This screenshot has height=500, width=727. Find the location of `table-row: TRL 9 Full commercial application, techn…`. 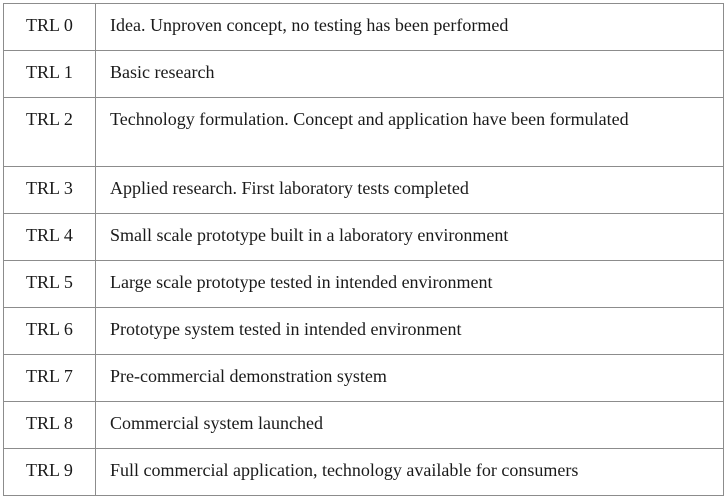

table-row: TRL 9 Full commercial application, techn… is located at coordinates (363, 472).